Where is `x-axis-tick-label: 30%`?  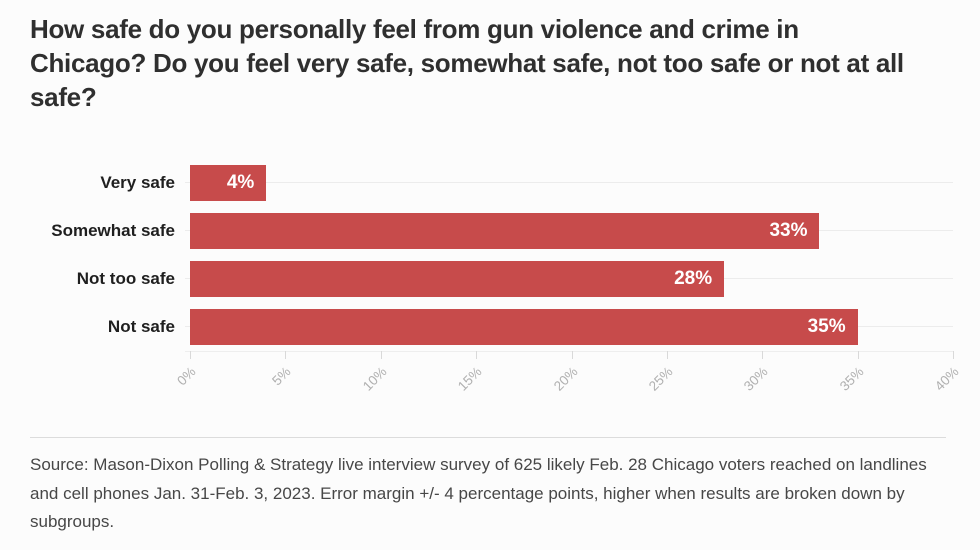
x-axis-tick-label: 30% is located at coordinates (756, 379).